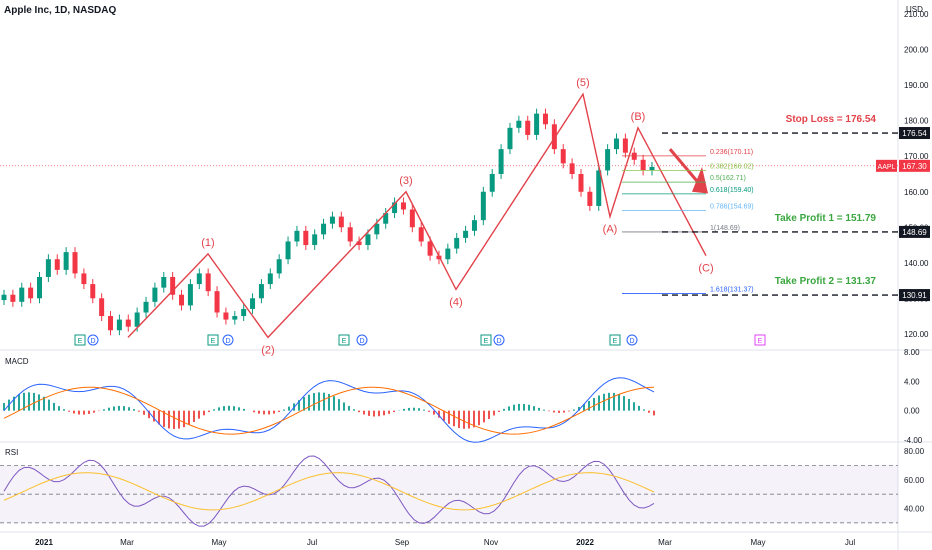 The width and height of the screenshot is (932, 550). Describe the element at coordinates (913, 440) in the screenshot. I see `macd-tick-label: -4.00` at that location.